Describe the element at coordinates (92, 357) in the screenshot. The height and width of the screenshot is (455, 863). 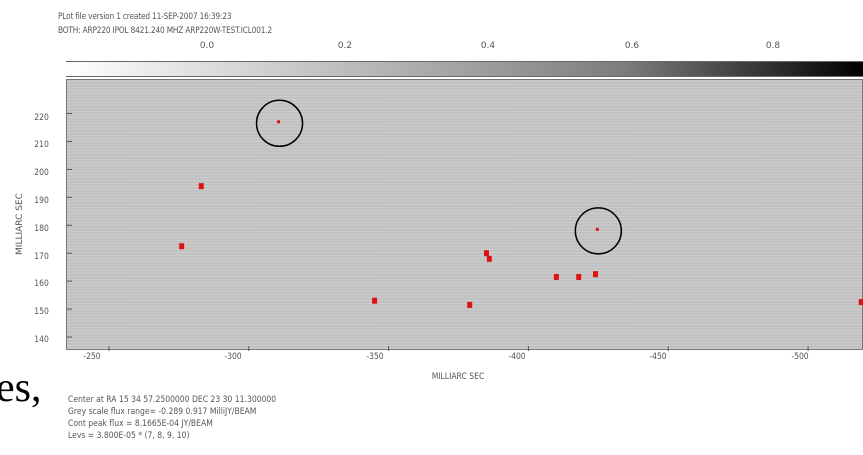
I see `x-tick-label: -250` at that location.